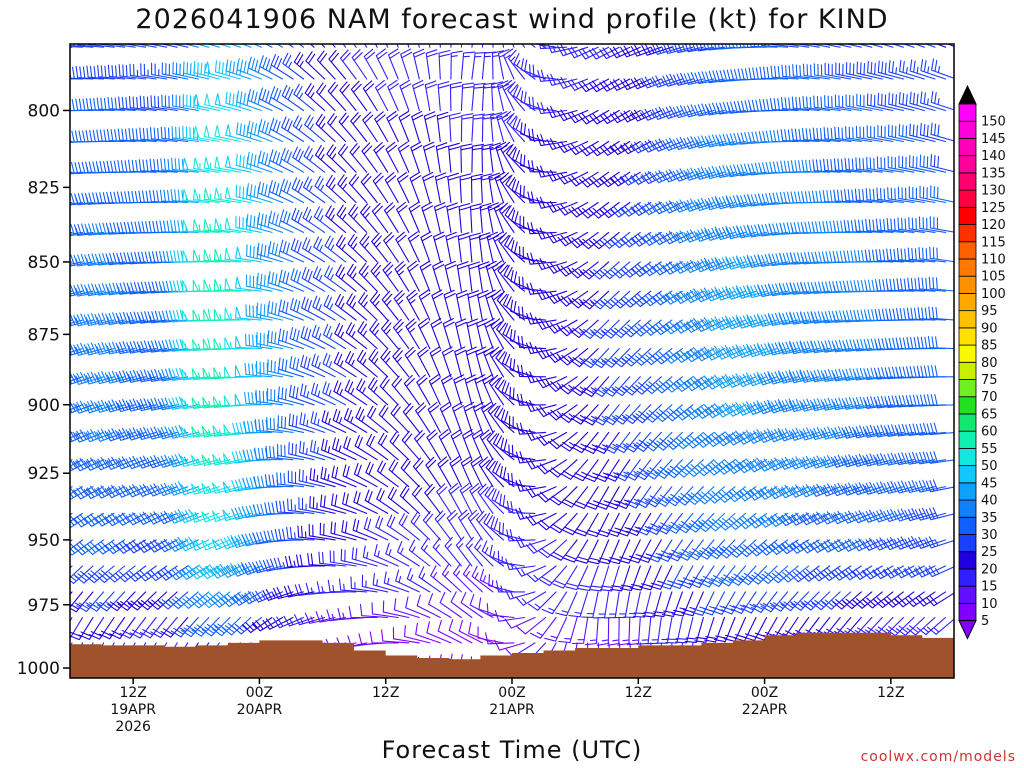 This screenshot has width=1024, height=768. Describe the element at coordinates (44, 474) in the screenshot. I see `y-tick-label: 925` at that location.